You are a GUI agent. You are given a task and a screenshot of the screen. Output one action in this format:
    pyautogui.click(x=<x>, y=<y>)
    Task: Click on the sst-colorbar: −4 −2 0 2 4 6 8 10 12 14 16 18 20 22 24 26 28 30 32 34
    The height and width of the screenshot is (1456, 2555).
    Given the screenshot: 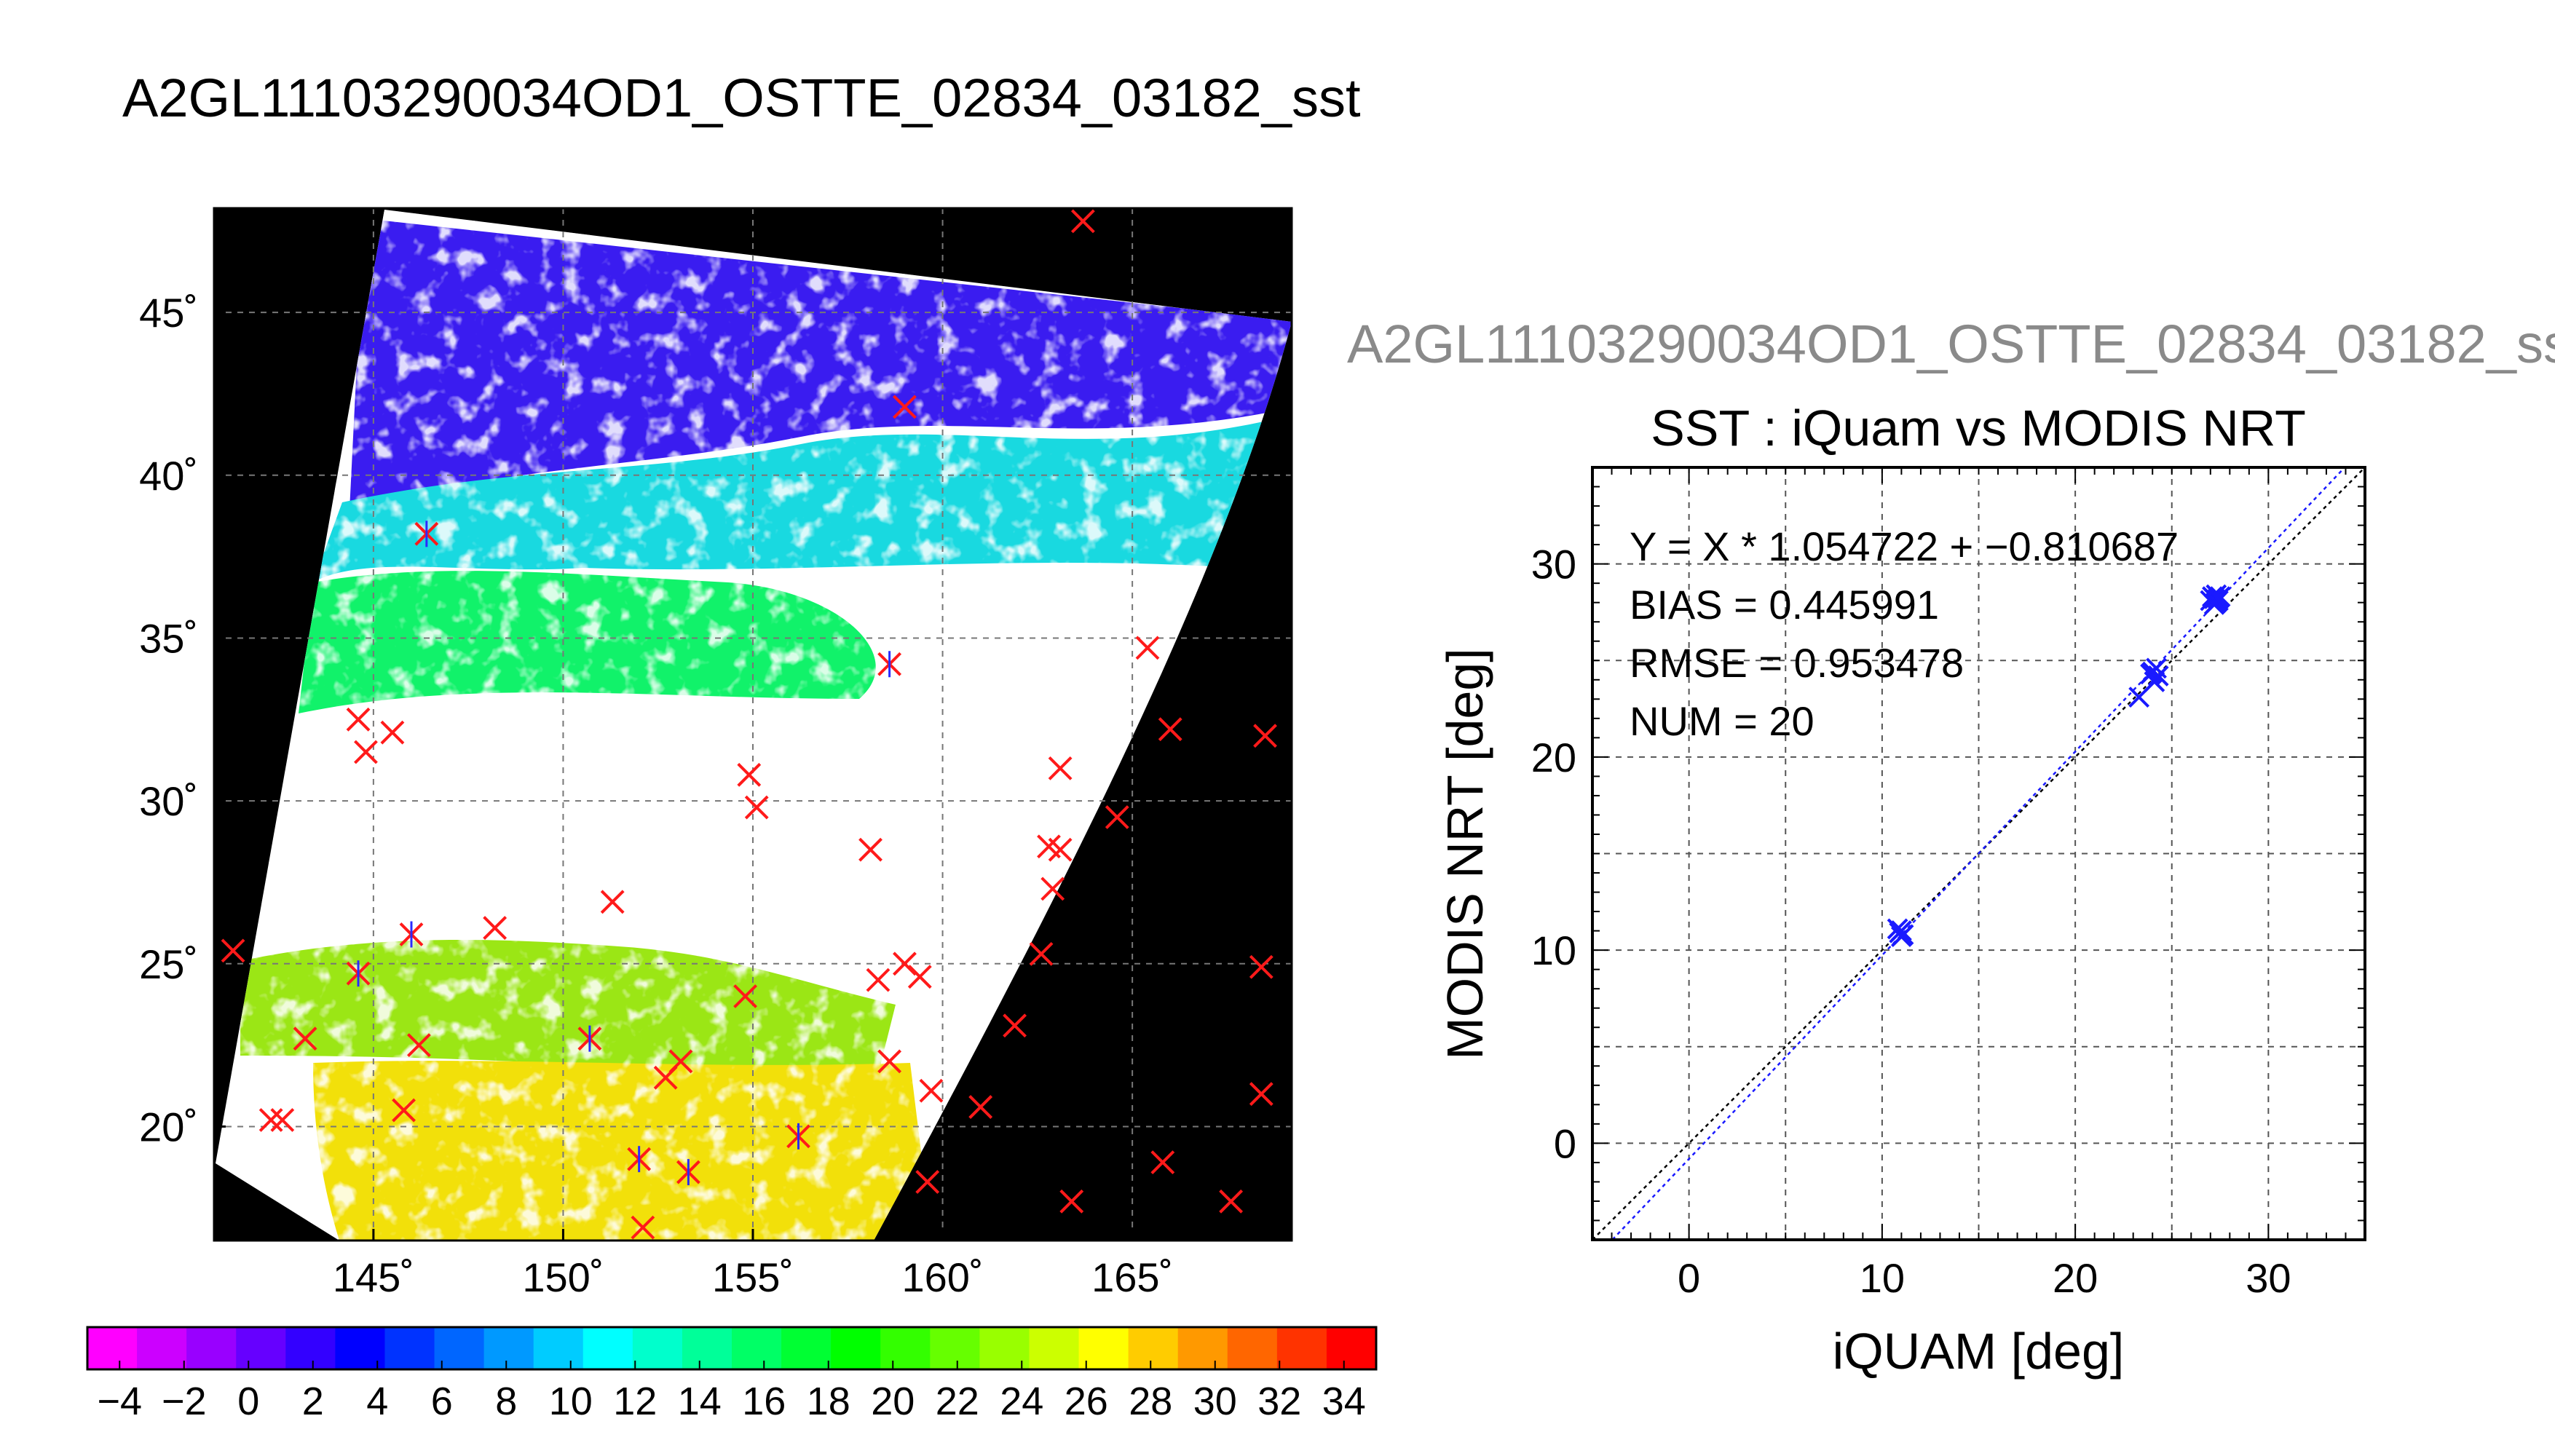 What is the action you would take?
    pyautogui.click(x=732, y=1374)
    